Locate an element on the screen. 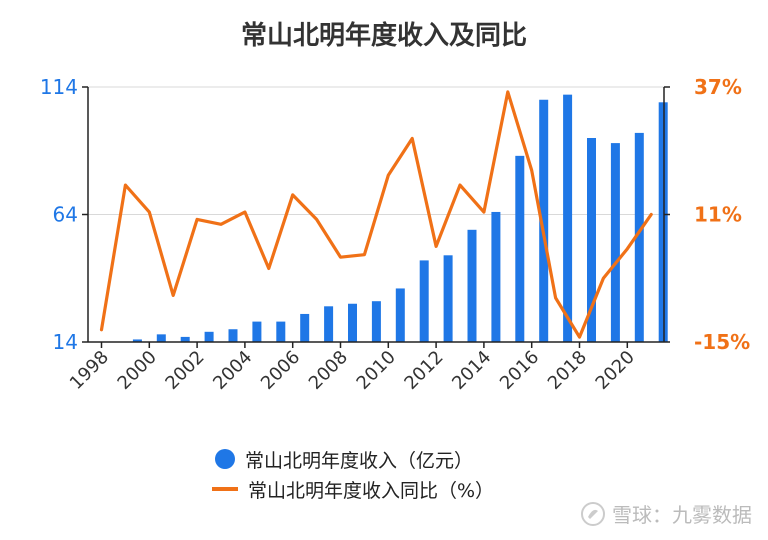 This screenshot has width=768, height=540. legend: 常山北明年度收入（亿元） 常山北明年度收入同比（%） is located at coordinates (353, 474).